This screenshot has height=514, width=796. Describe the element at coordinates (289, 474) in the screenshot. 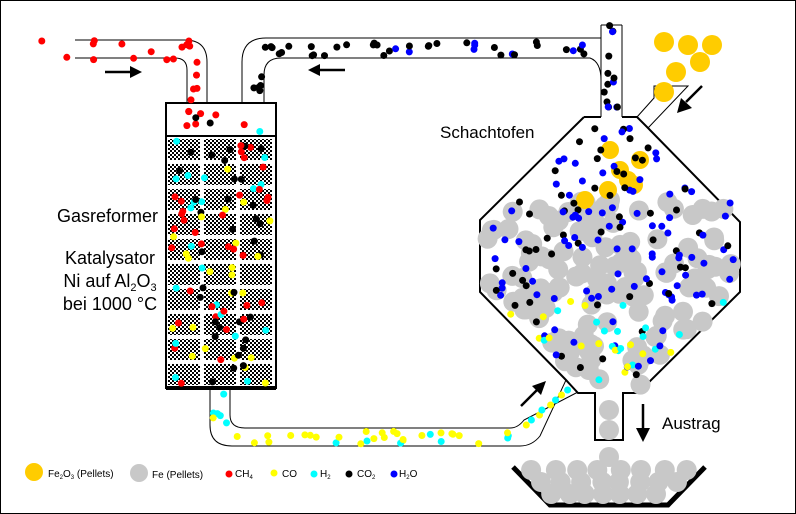

I see `legend-label-co: CO` at that location.